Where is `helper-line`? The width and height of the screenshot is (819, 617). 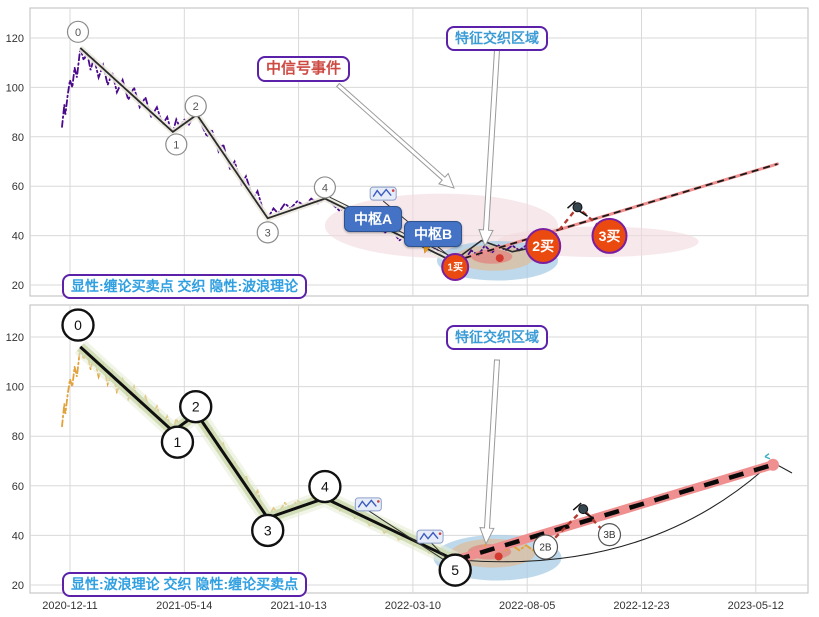
helper-line is located at coordinates (411, 538).